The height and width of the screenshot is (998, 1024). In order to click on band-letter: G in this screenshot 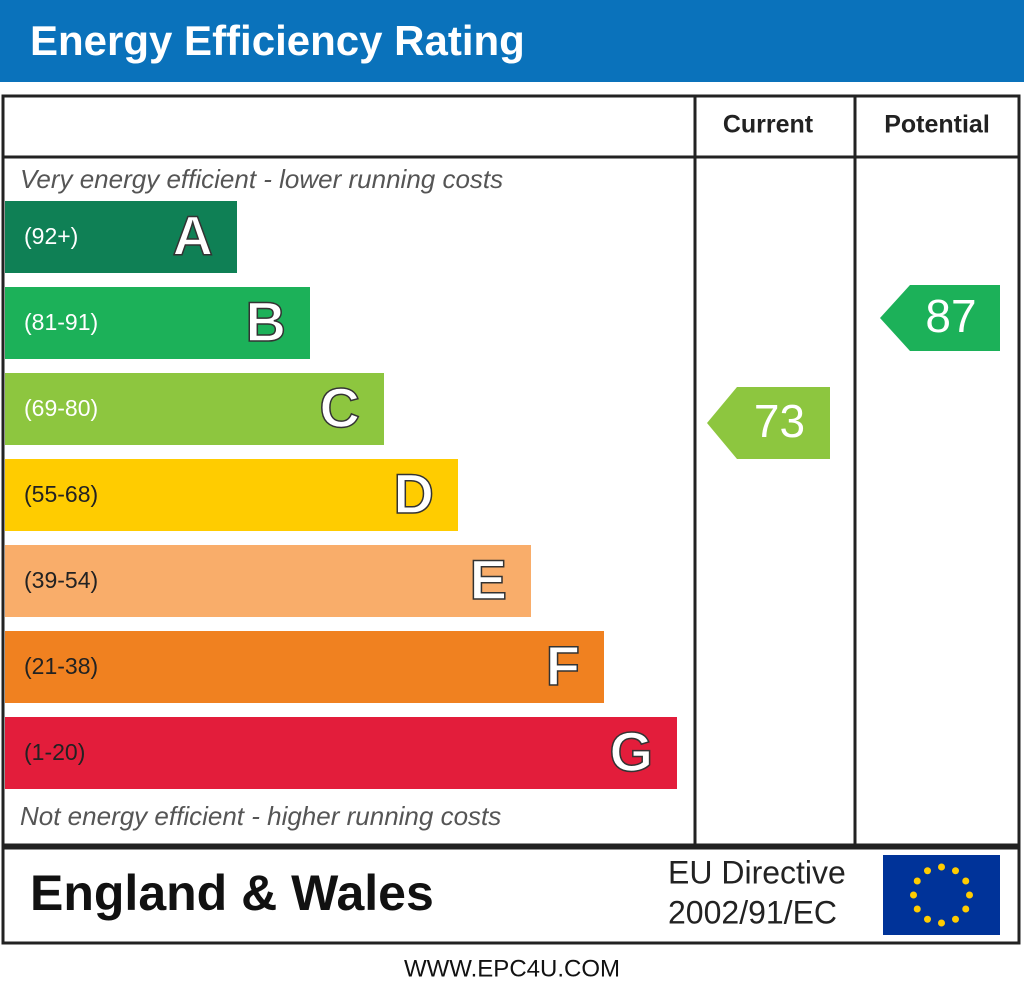, I will do `click(631, 751)`.